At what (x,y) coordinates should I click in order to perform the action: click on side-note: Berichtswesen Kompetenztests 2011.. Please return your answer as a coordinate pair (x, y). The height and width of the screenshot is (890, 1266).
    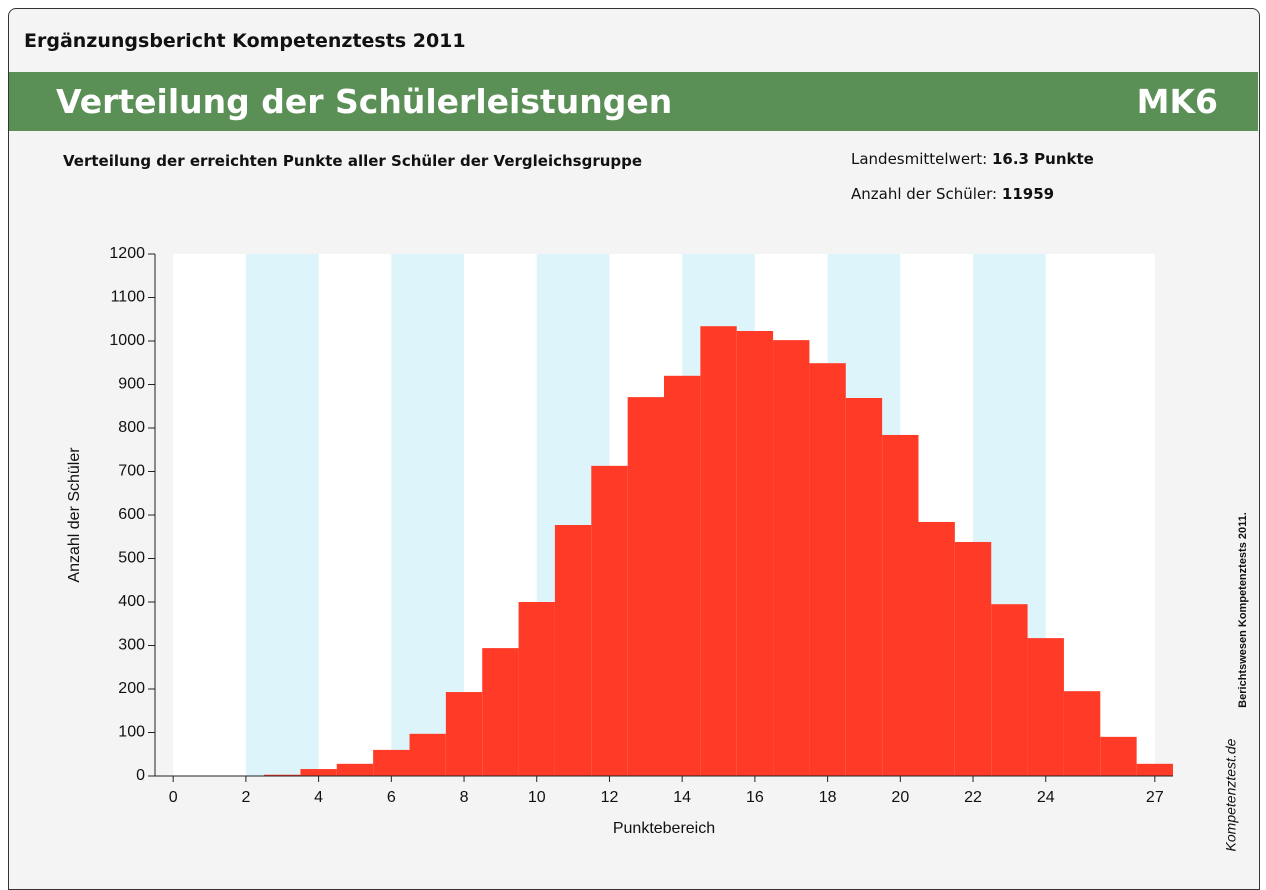
    Looking at the image, I should click on (1243, 610).